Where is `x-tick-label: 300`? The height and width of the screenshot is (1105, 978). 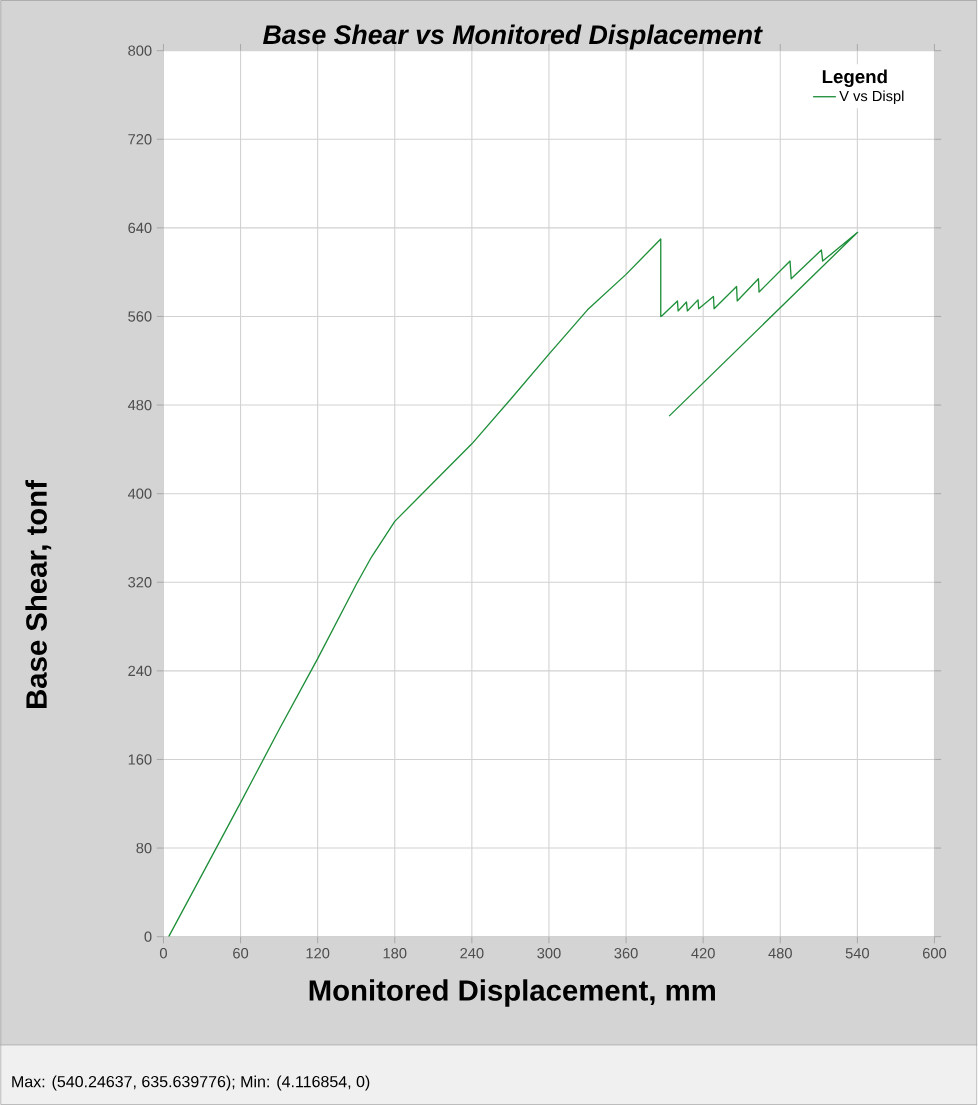
x-tick-label: 300 is located at coordinates (549, 953).